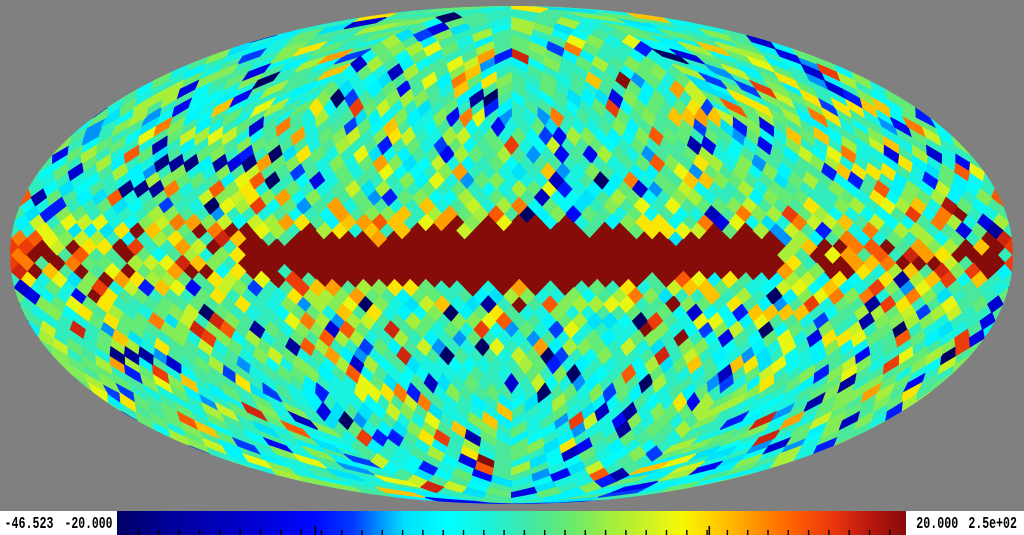 Image resolution: width=1024 pixels, height=535 pixels. What do you see at coordinates (937, 523) in the screenshot?
I see `svg-text: 20.000` at bounding box center [937, 523].